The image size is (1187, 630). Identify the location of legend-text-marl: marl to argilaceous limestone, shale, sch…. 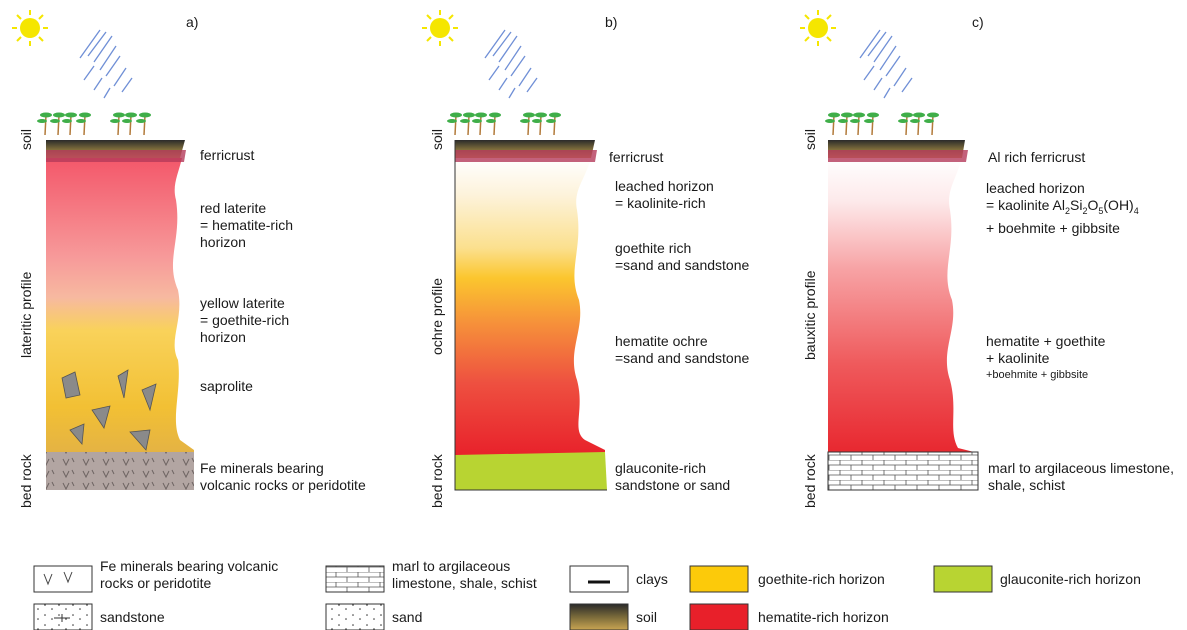
(464, 574).